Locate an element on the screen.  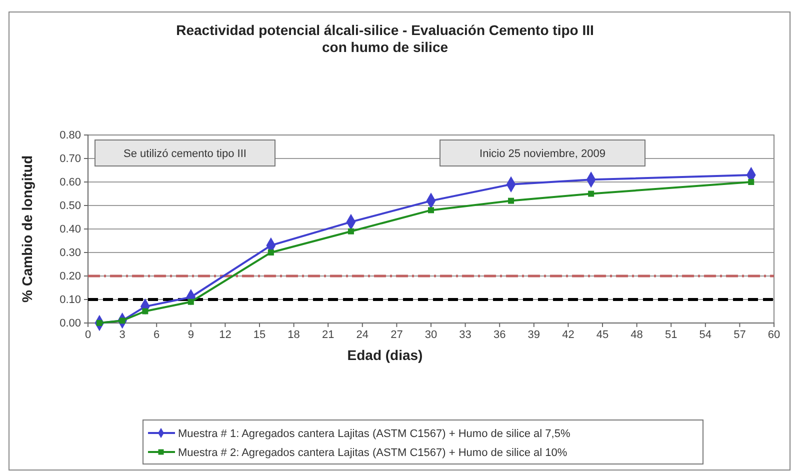
y-tick-label: 0.50 is located at coordinates (70, 206).